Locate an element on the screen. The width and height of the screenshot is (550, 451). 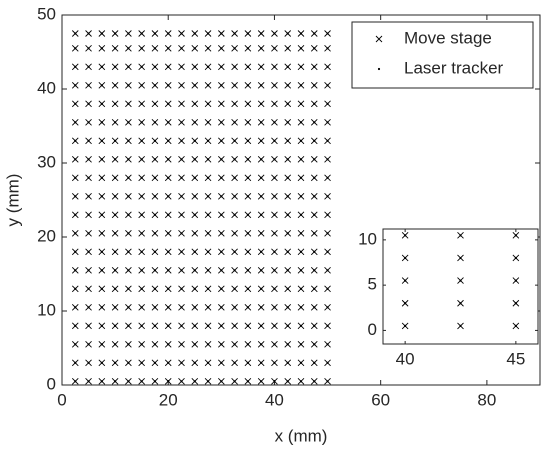
y-tick-label: 40 is located at coordinates (46, 87).